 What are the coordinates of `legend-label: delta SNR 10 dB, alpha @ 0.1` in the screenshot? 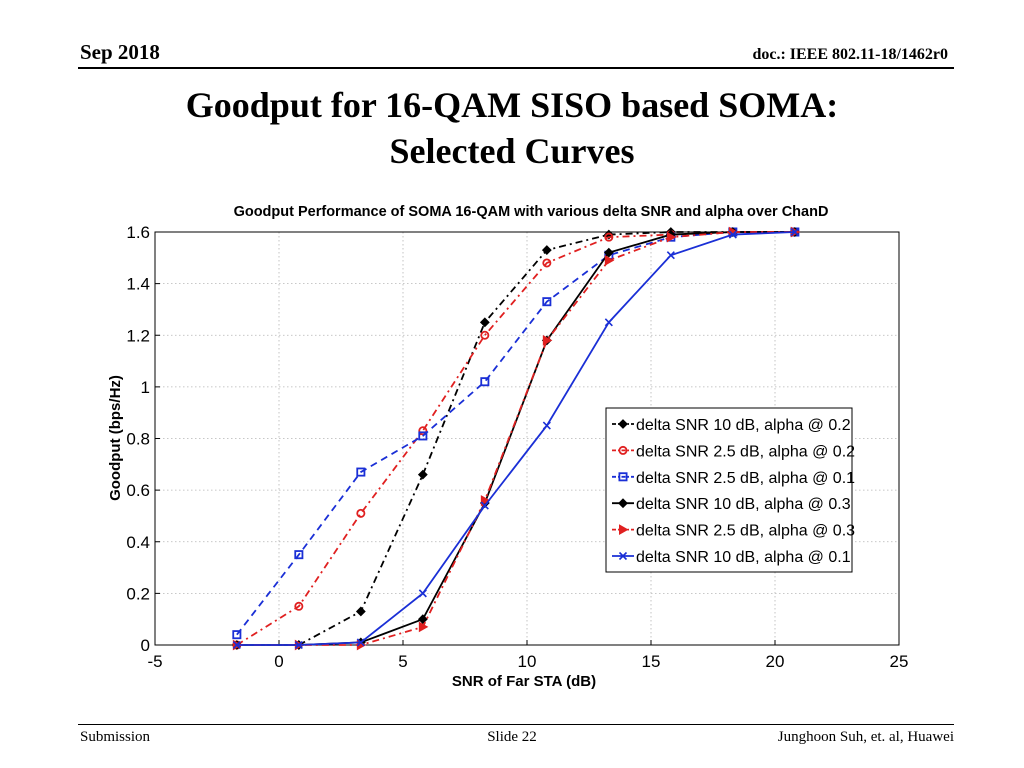 It's located at (743, 557).